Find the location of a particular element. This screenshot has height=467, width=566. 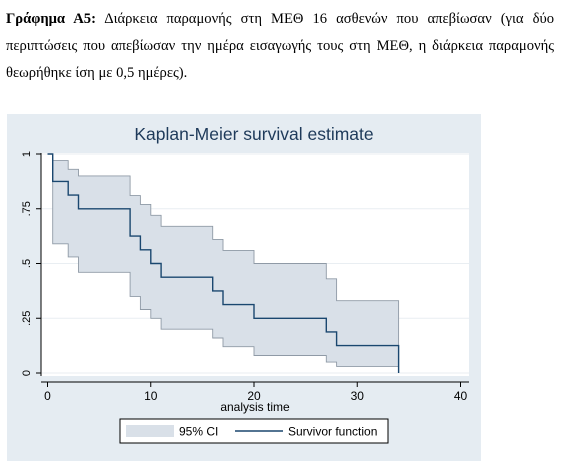

x-axis-label: analysis time is located at coordinates (255, 407).